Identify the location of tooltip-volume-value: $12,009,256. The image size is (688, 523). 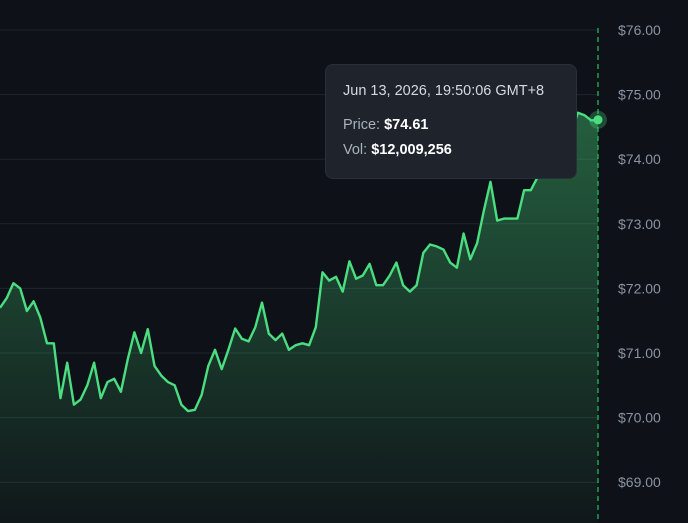
(411, 150).